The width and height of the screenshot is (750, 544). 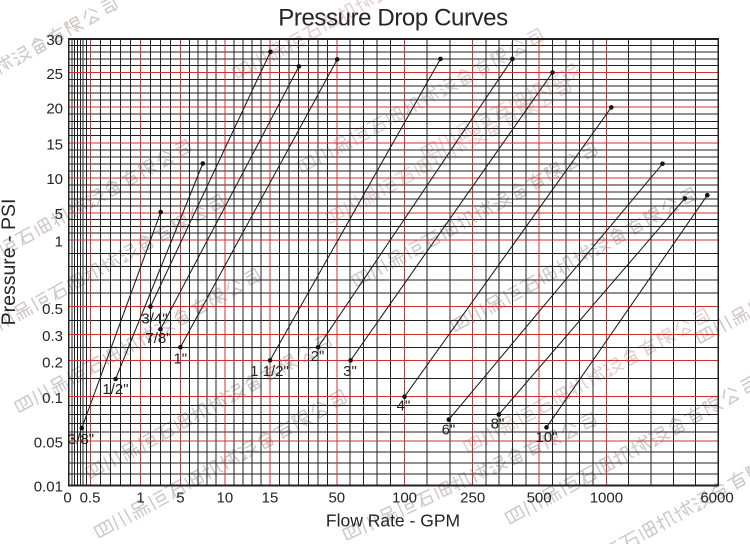 What do you see at coordinates (546, 437) in the screenshot?
I see `svg-text: 10"` at bounding box center [546, 437].